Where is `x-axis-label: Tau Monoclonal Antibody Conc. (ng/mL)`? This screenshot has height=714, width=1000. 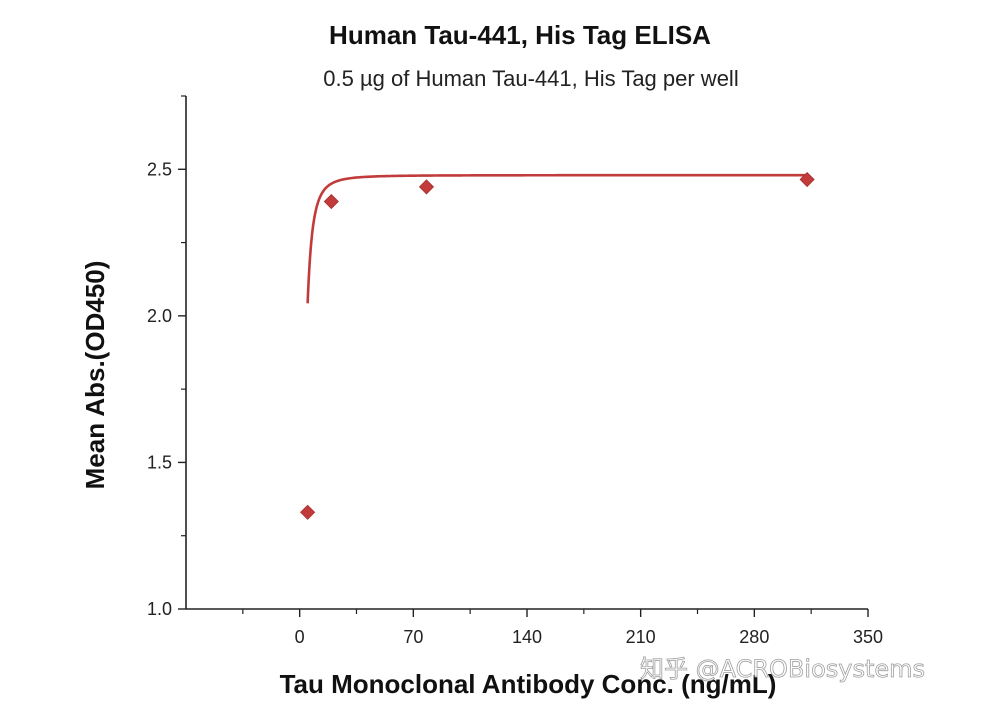
x-axis-label: Tau Monoclonal Antibody Conc. (ng/mL) is located at coordinates (528, 684).